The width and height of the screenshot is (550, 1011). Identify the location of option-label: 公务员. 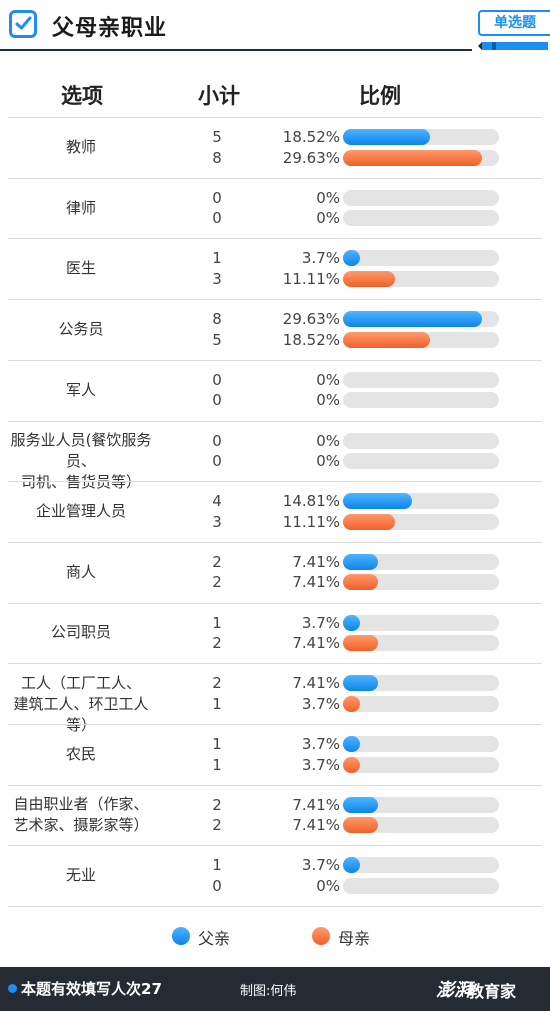
(81, 329).